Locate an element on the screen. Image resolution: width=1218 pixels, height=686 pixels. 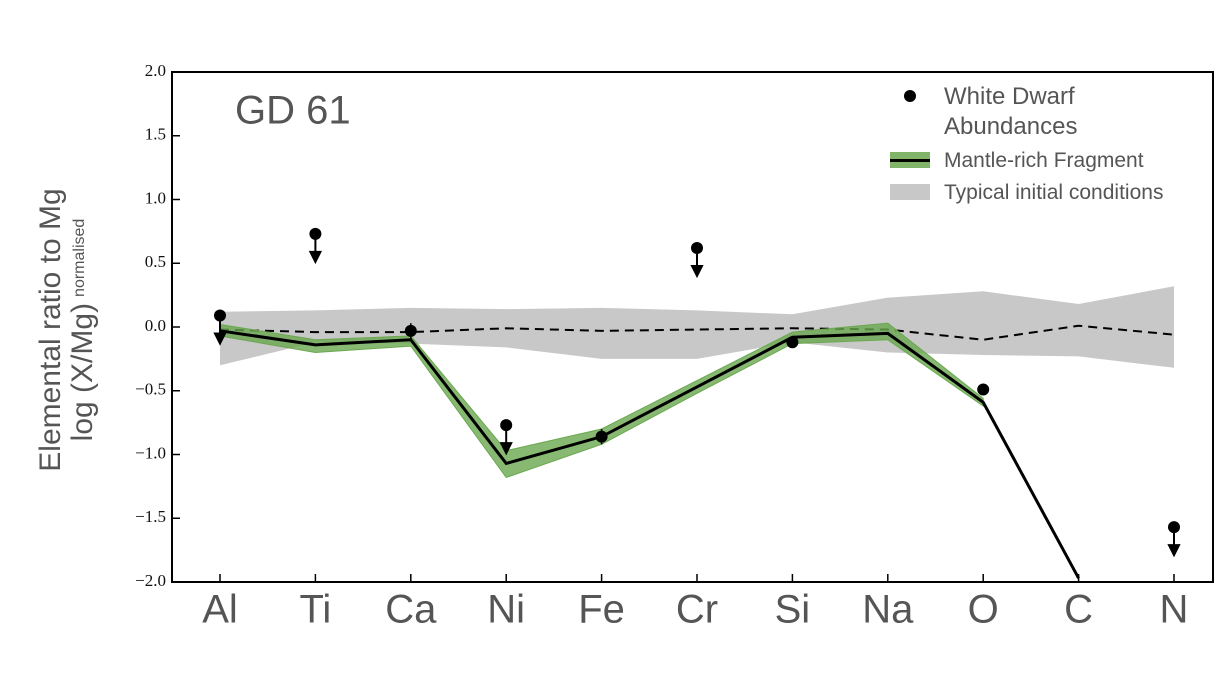
y-tick-label: 0.0 is located at coordinates (155, 325).